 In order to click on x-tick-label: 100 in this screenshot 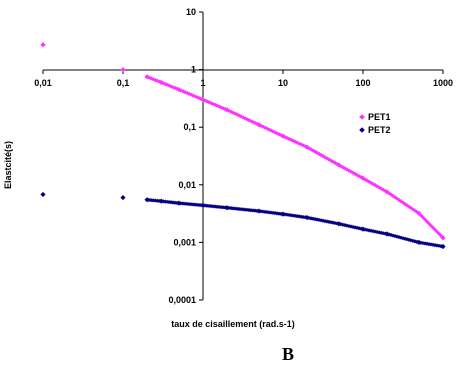, I will do `click(362, 83)`.